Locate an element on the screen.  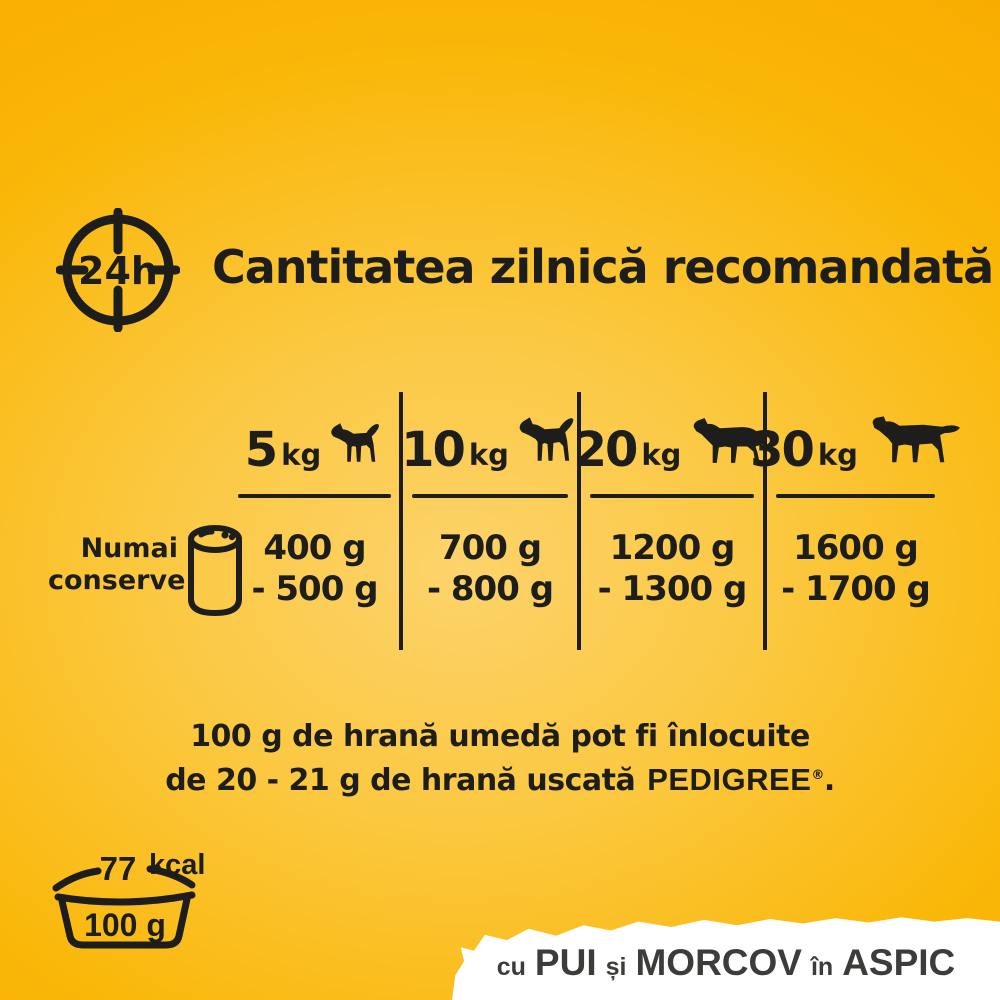
column-header: 10 kg is located at coordinates (489, 447).